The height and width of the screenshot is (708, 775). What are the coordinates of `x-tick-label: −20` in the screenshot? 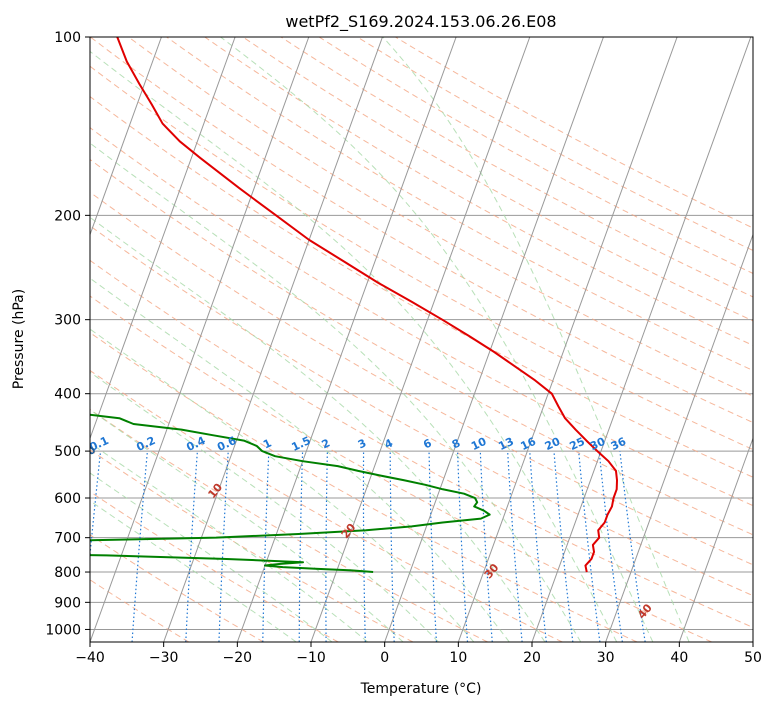 It's located at (238, 658).